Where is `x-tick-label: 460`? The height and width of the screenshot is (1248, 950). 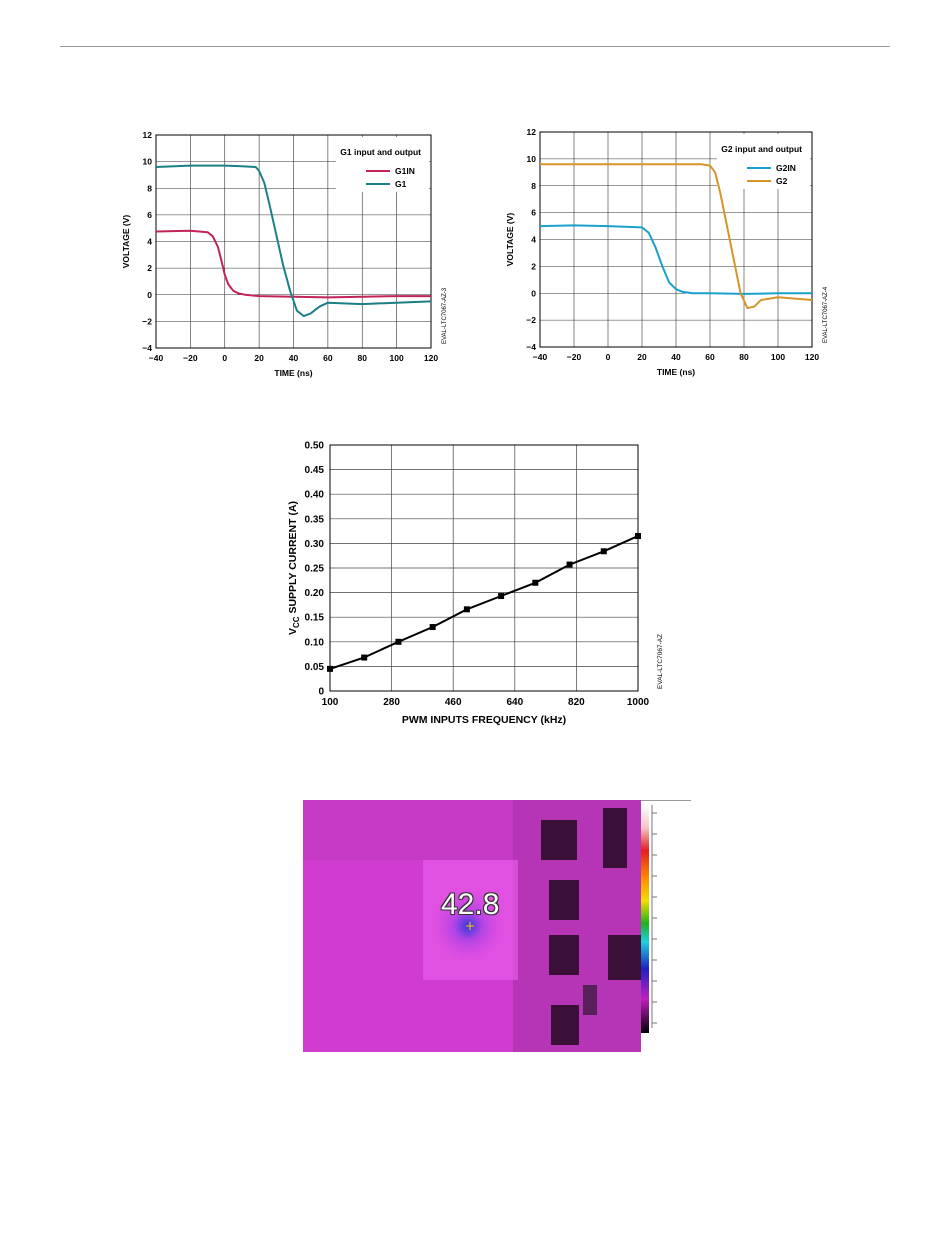 x-tick-label: 460 is located at coordinates (453, 702).